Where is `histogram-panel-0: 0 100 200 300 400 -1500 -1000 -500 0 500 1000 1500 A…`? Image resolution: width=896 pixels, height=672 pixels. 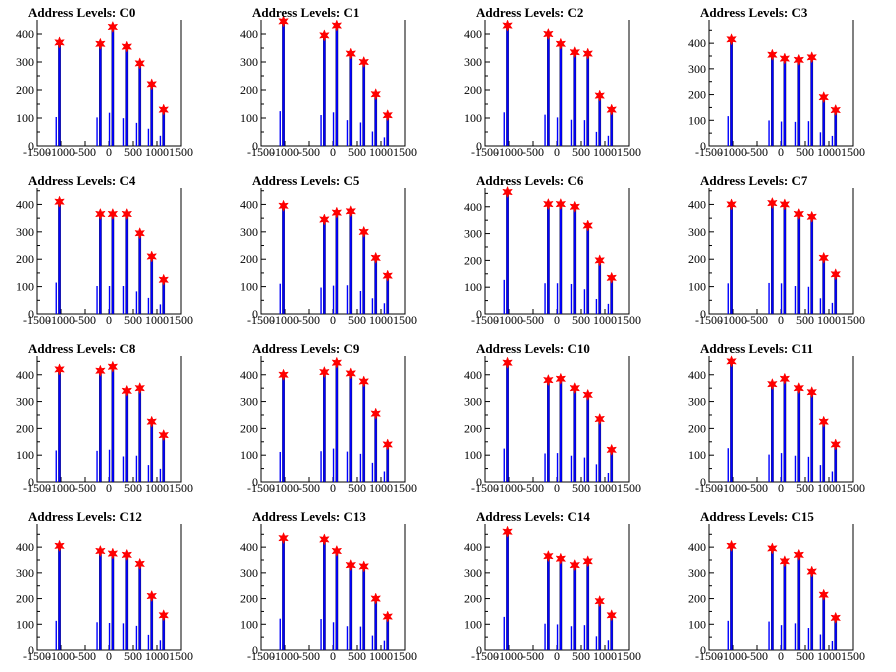 histogram-panel-0: 0 100 200 300 400 -1500 -1000 -500 0 500 1000 1500 A… is located at coordinates (112, 84).